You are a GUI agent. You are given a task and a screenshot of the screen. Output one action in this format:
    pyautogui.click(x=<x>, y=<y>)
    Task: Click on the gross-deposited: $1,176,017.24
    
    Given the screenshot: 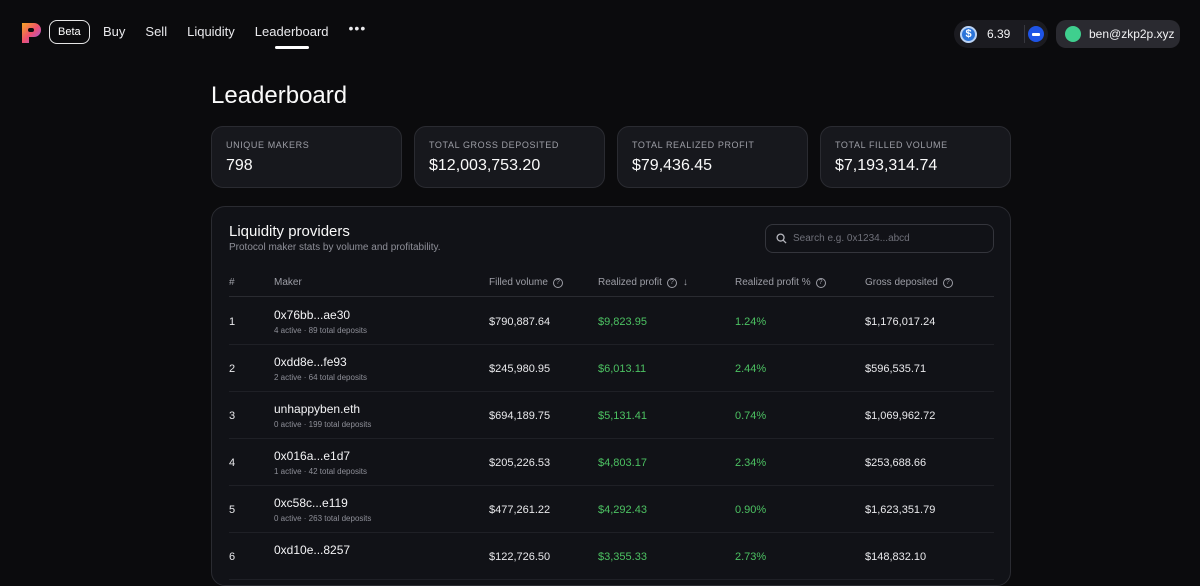 What is the action you would take?
    pyautogui.click(x=900, y=322)
    